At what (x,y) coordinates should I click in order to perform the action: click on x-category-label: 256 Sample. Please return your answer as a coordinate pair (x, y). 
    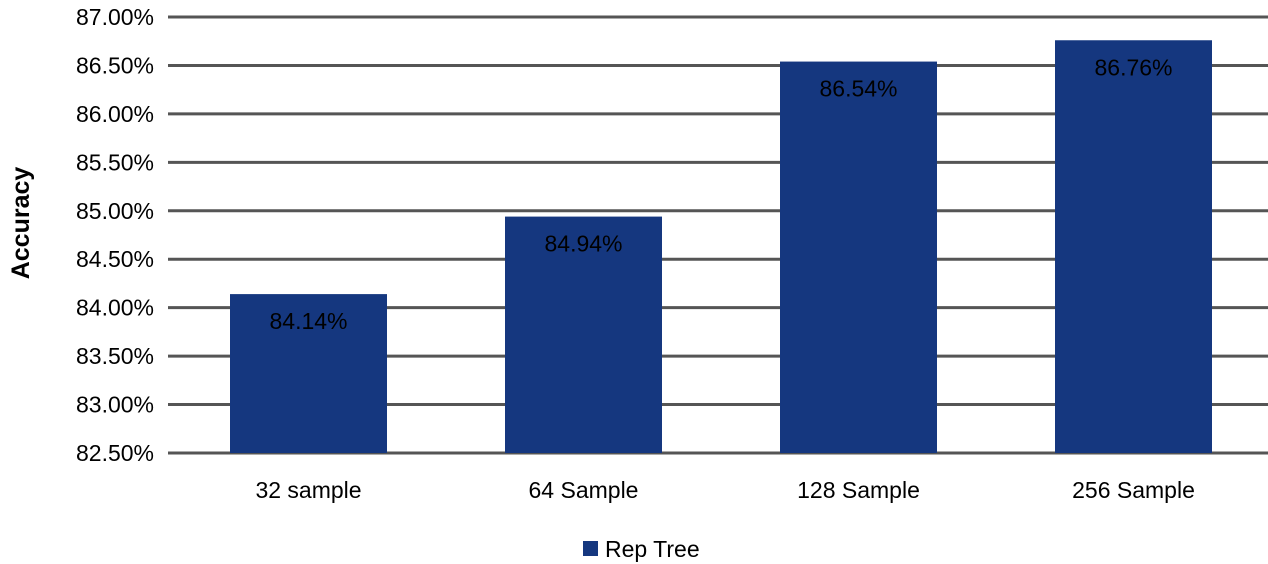
    Looking at the image, I should click on (1133, 490).